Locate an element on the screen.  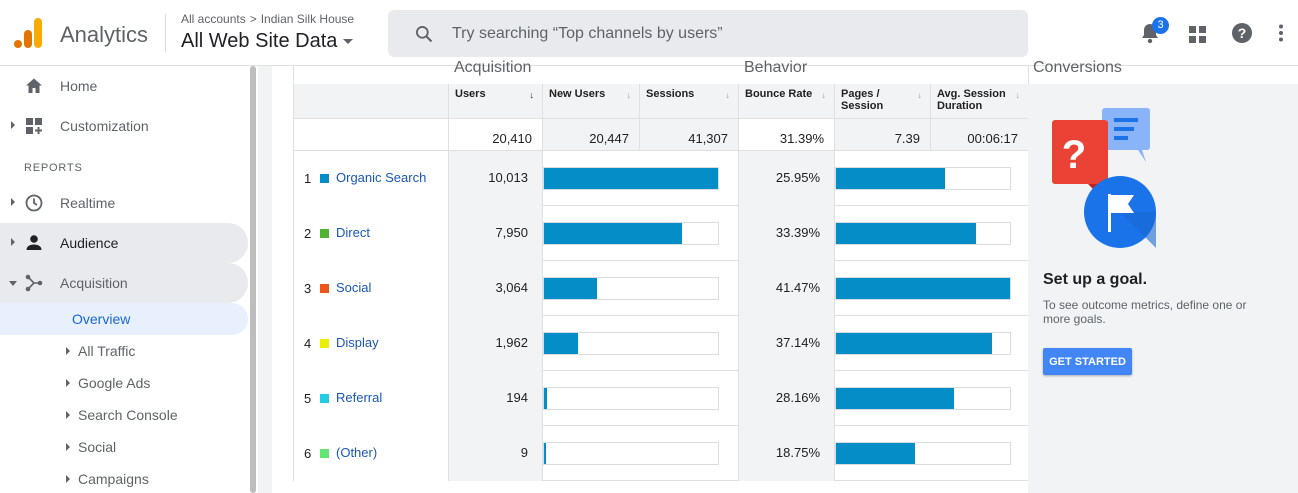
sidebar-subitem-label: Overview is located at coordinates (101, 319).